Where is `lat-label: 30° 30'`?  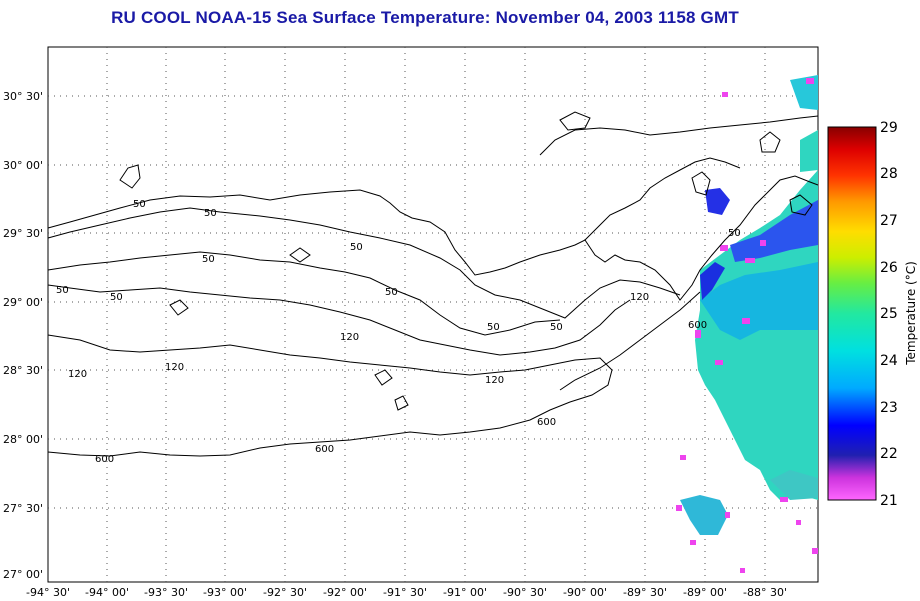 lat-label: 30° 30' is located at coordinates (23, 96).